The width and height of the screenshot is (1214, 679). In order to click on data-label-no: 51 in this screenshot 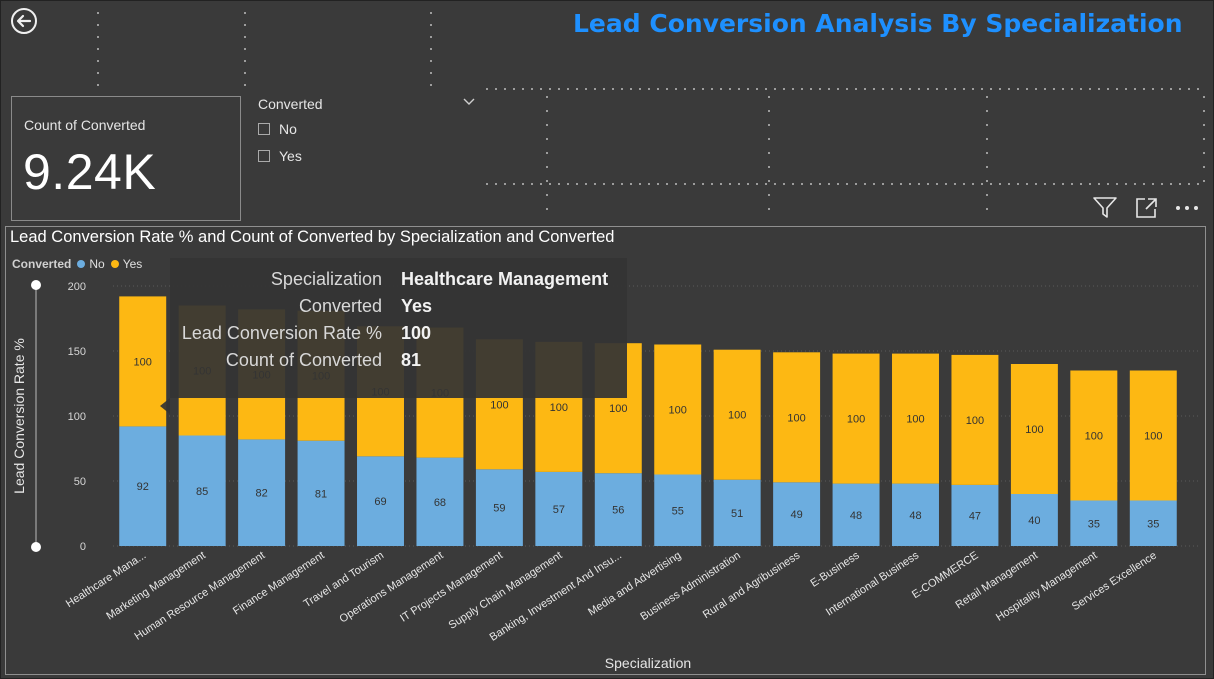, I will do `click(737, 514)`.